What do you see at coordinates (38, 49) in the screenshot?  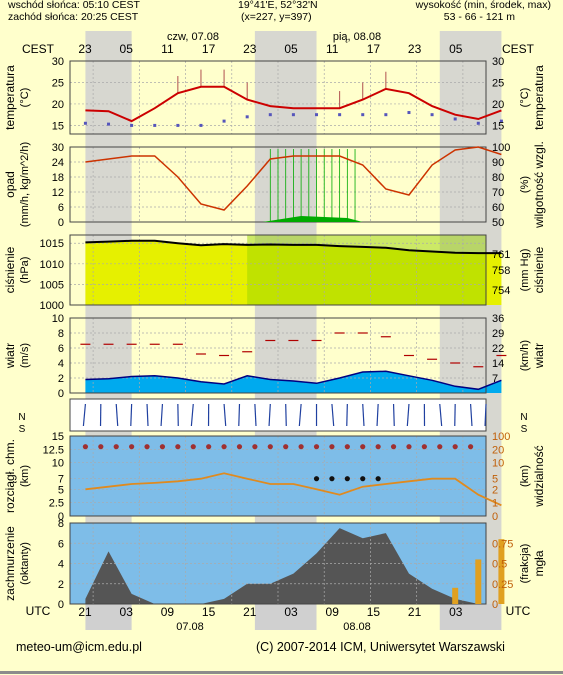 I see `tz-top-left: CEST` at bounding box center [38, 49].